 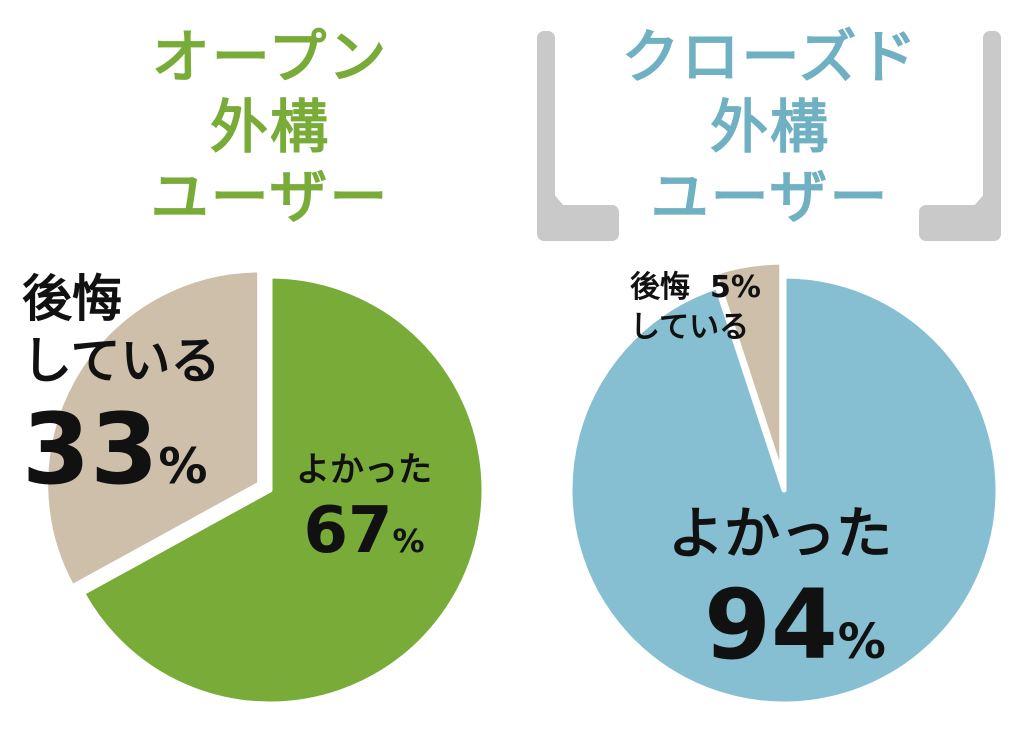 I want to click on open-regret-line-2: している, so click(x=121, y=361).